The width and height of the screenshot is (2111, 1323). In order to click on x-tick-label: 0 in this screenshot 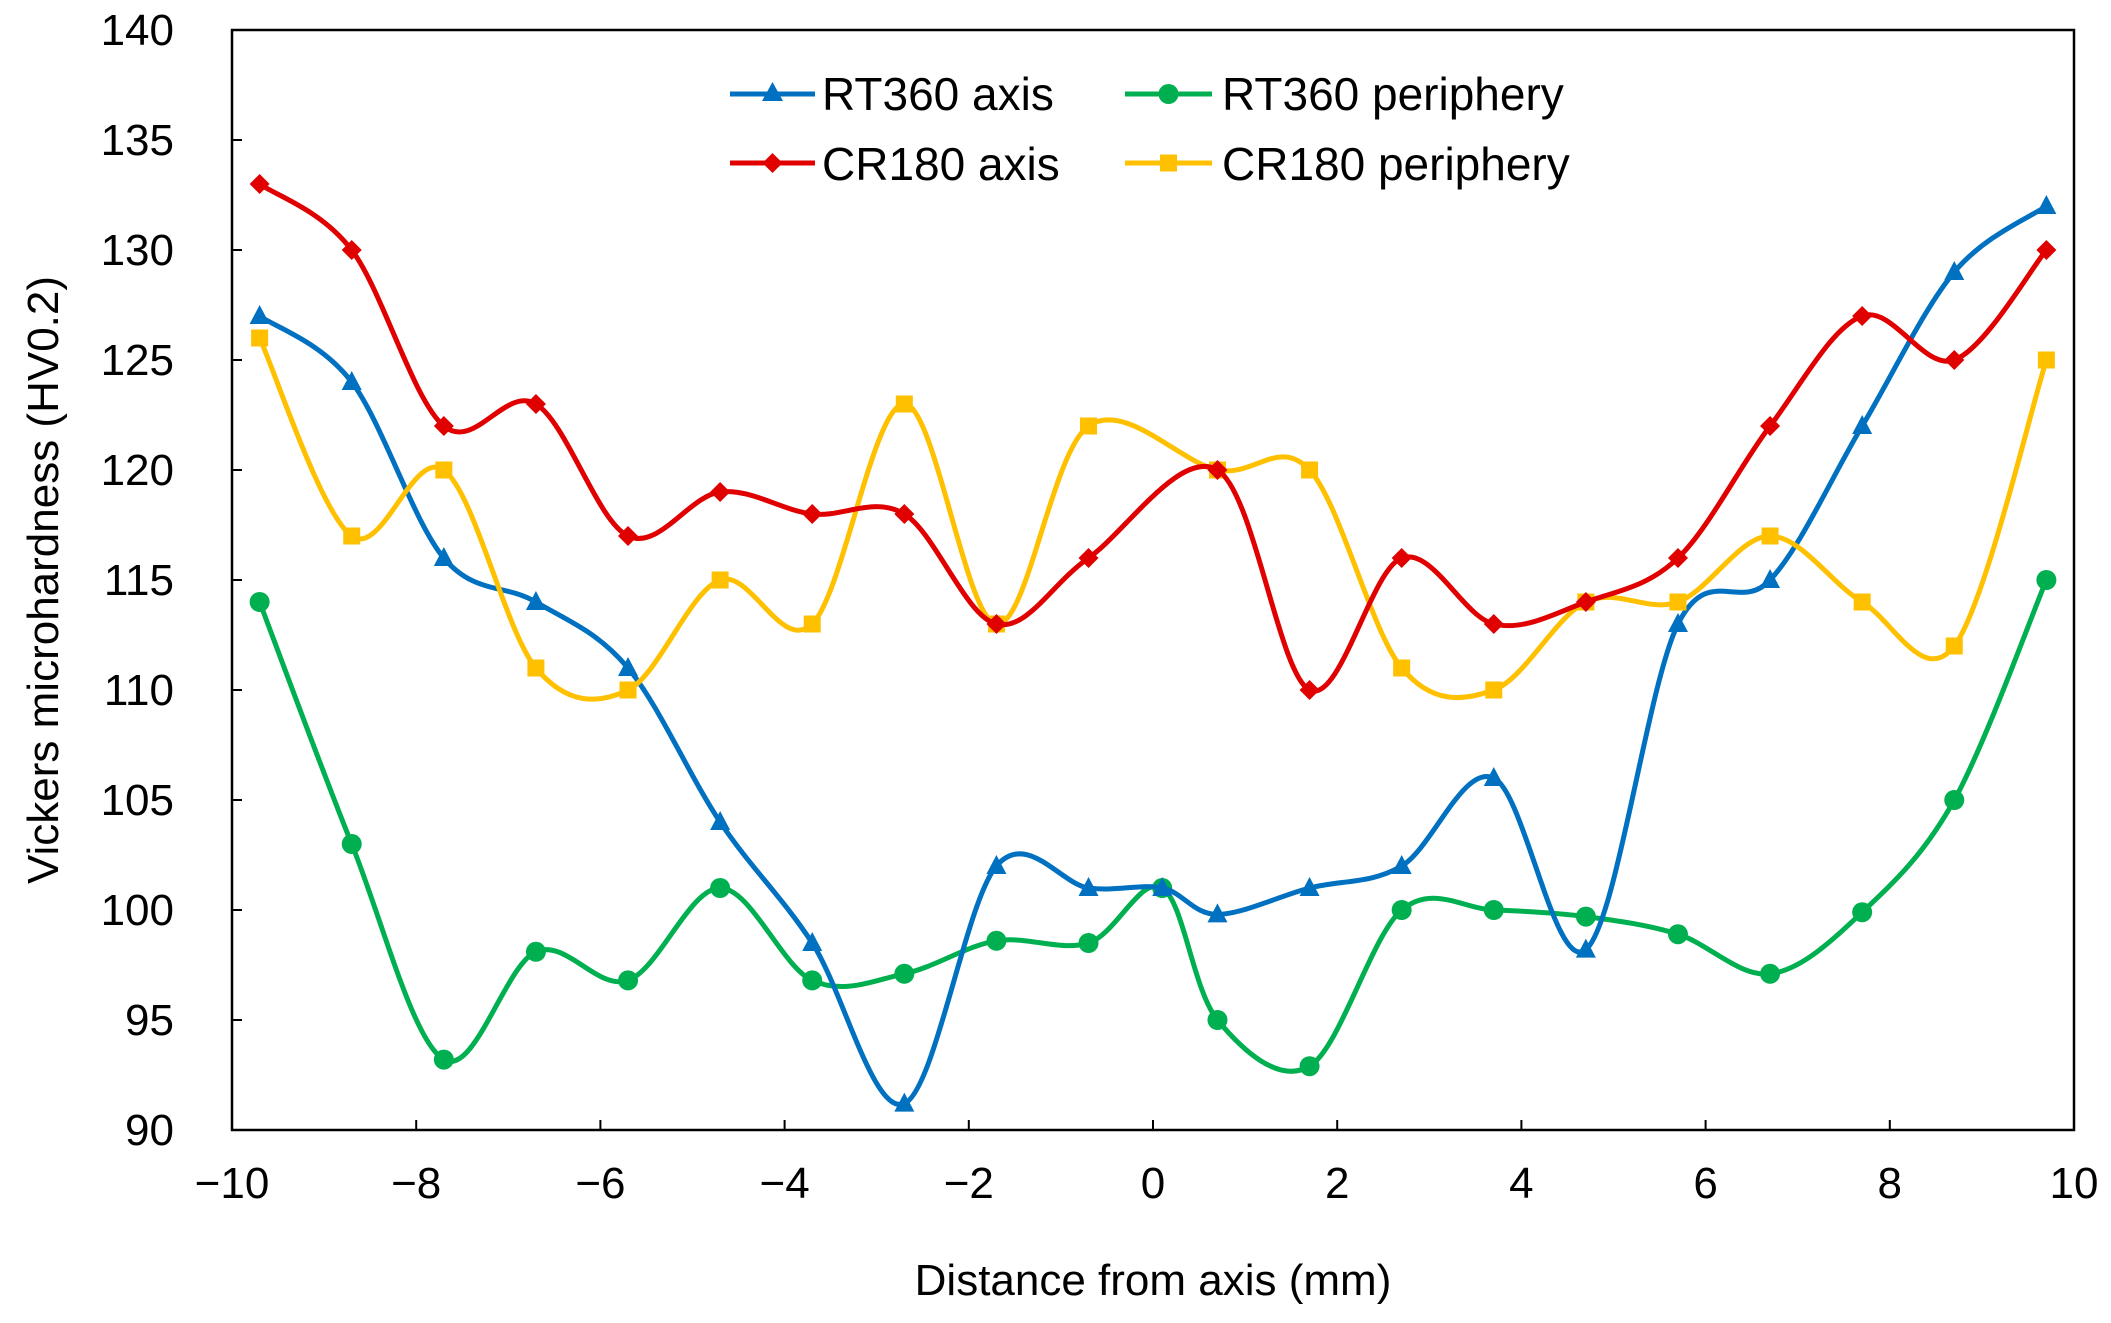, I will do `click(1153, 1183)`.